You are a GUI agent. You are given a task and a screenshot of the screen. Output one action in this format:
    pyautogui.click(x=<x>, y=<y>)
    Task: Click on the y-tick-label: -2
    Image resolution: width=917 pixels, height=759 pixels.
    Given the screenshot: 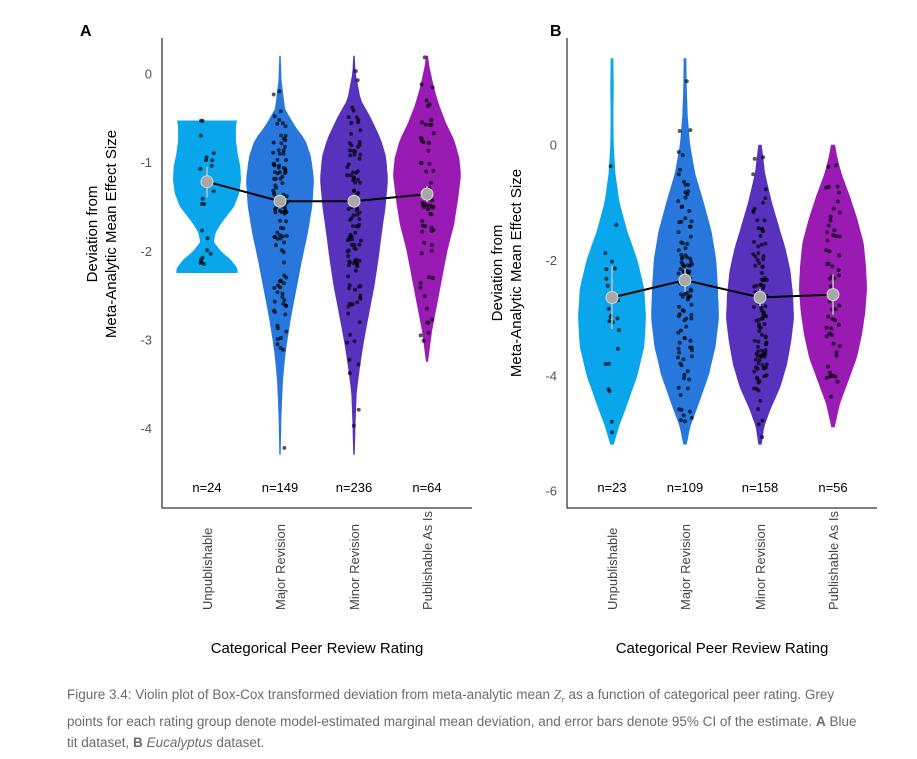 What is the action you would take?
    pyautogui.click(x=551, y=260)
    